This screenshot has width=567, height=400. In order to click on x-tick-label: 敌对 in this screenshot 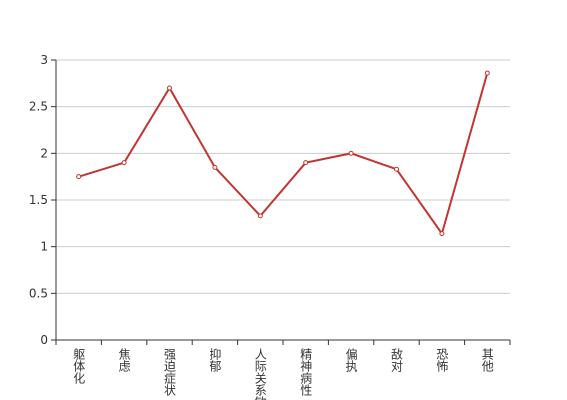, I will do `click(397, 359)`.